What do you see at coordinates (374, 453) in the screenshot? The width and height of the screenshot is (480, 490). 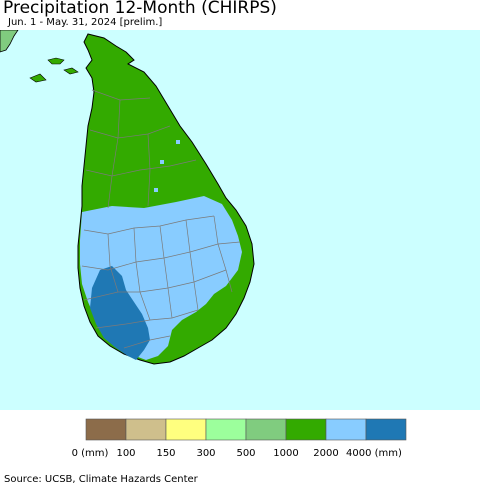 I see `legend-label: 4000 (mm)` at bounding box center [374, 453].